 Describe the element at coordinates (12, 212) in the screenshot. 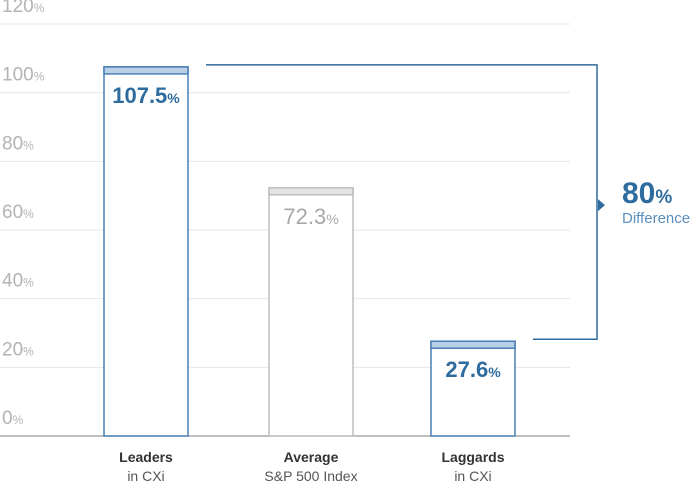

I see `y-tick-value: 60` at that location.